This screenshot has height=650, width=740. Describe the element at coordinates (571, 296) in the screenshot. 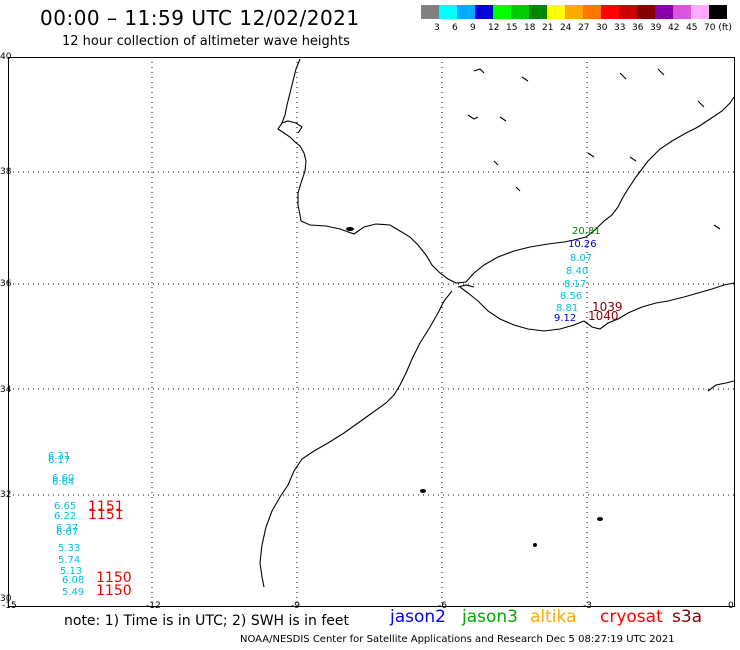

I see `wave-height-label: 8.56` at that location.